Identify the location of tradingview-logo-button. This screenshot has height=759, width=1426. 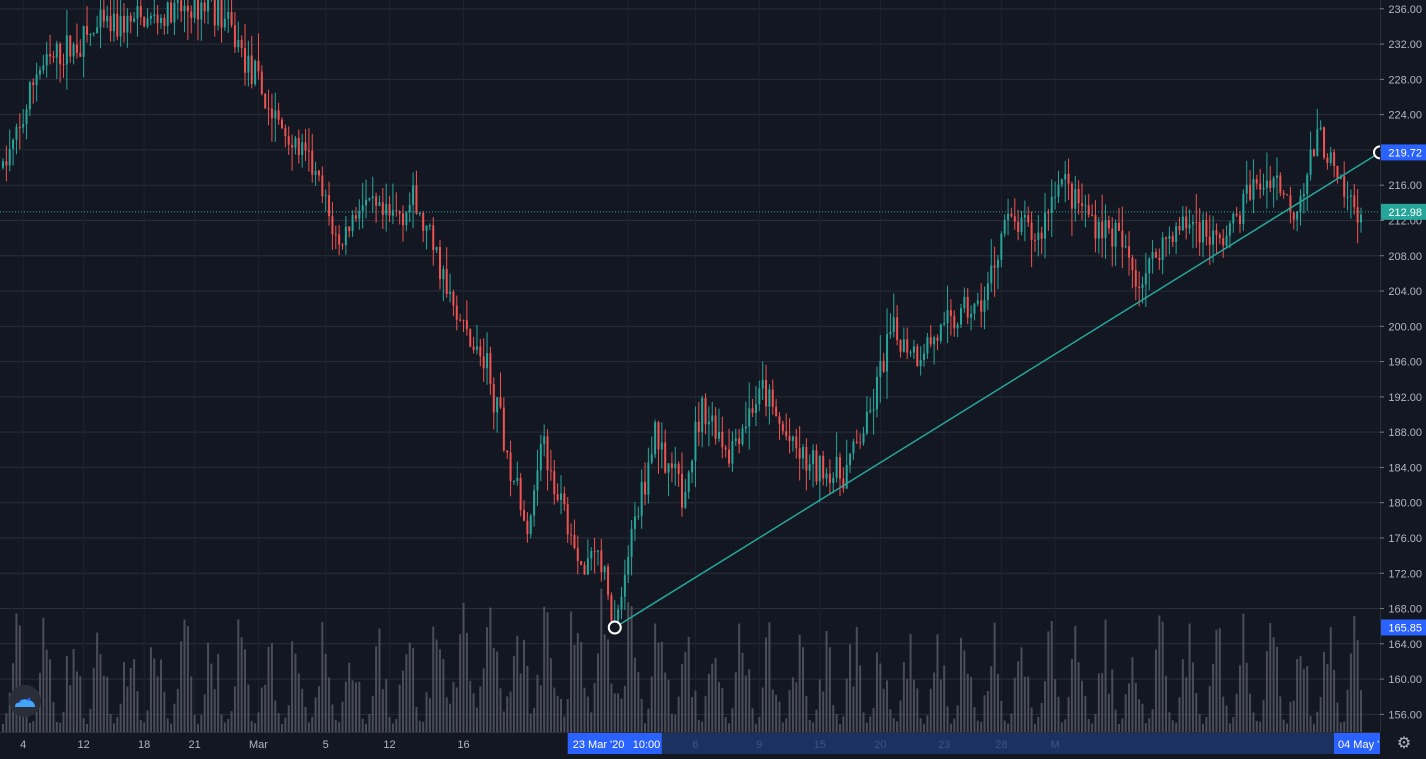
(25, 701).